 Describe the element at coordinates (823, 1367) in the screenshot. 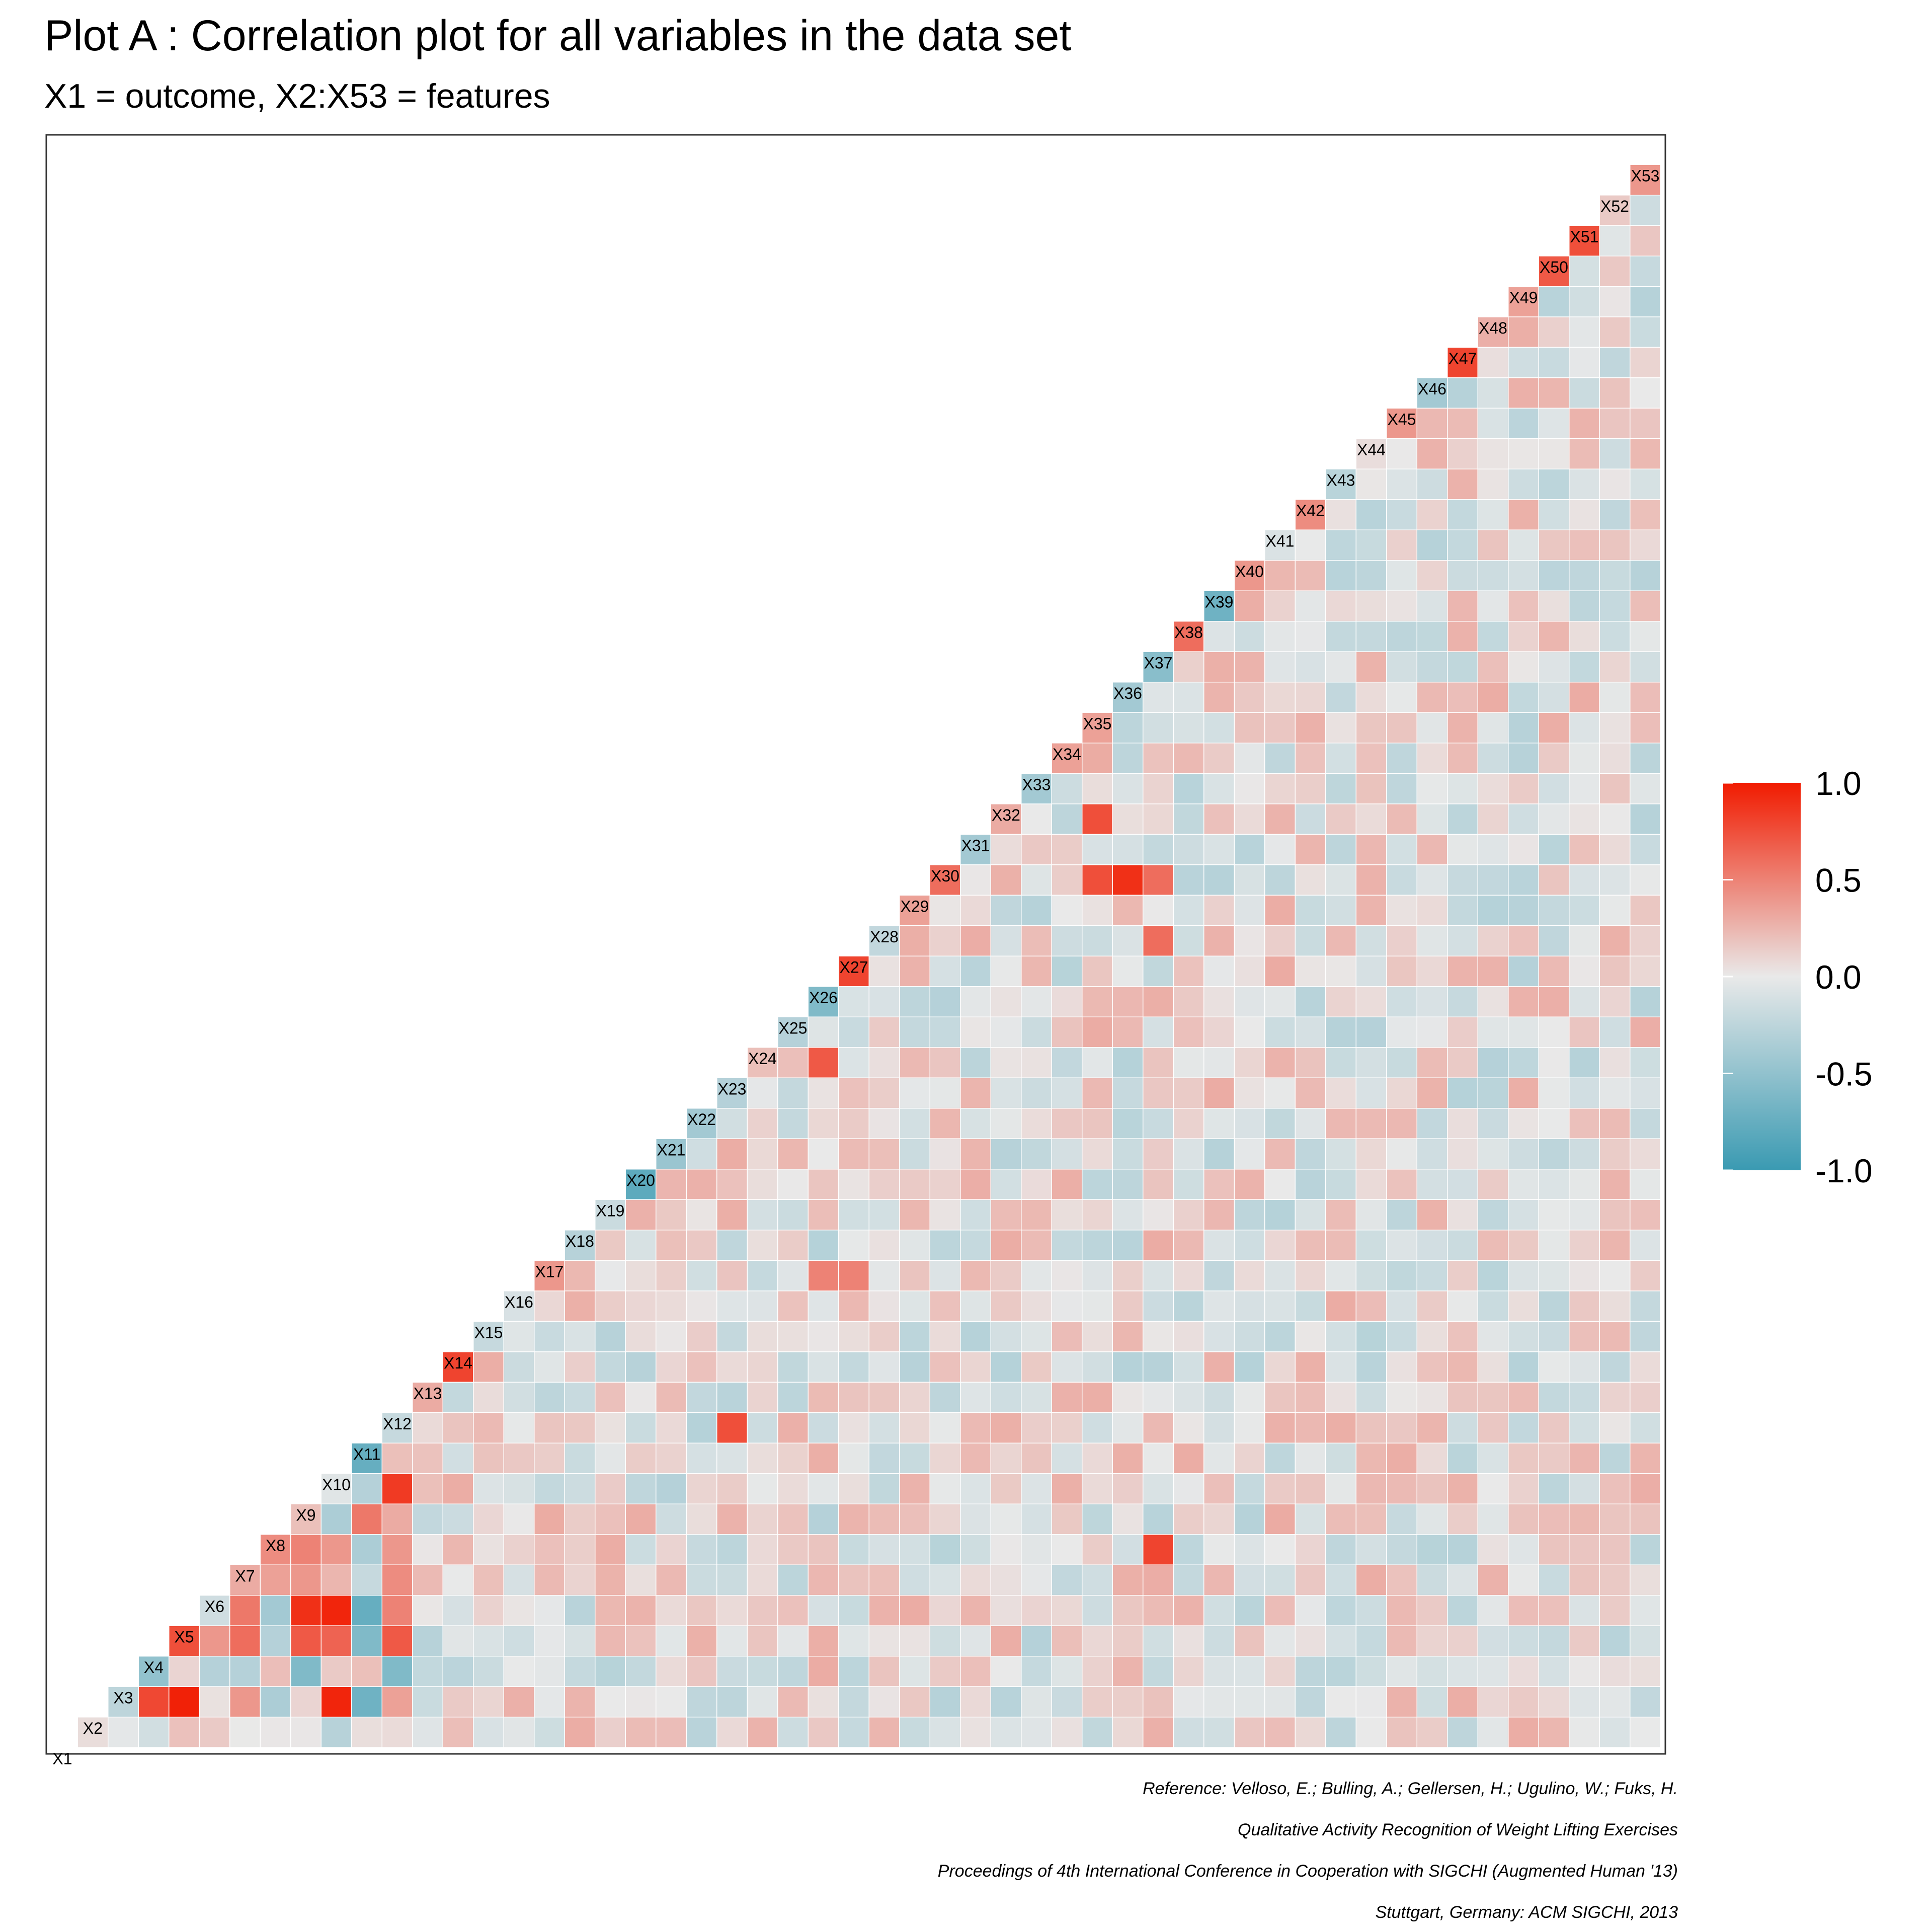

I see `heatmap-cell-X26-X13` at that location.